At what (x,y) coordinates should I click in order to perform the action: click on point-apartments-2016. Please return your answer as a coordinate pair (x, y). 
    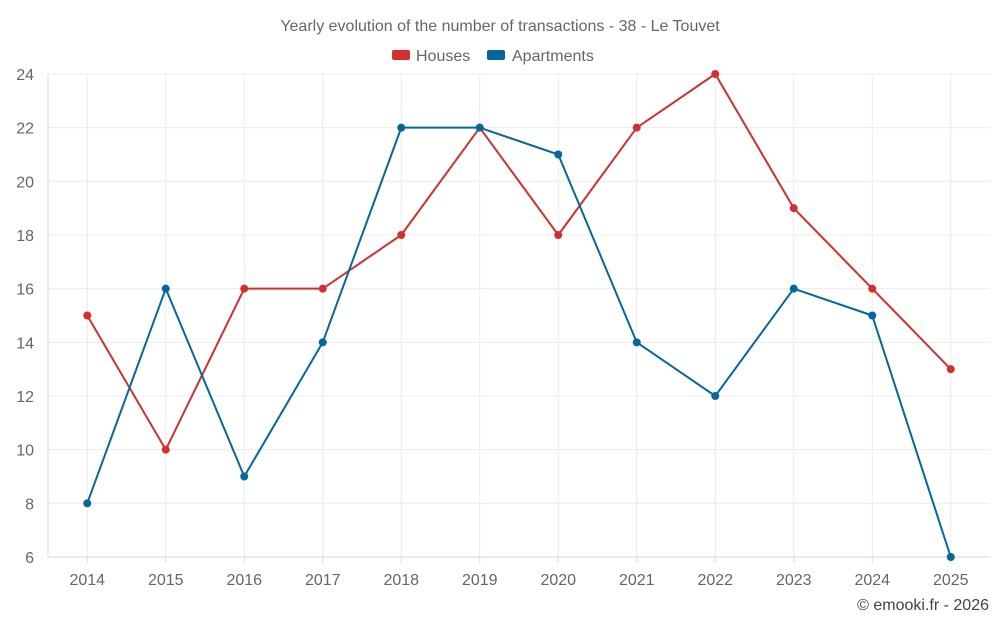
    Looking at the image, I should click on (244, 476).